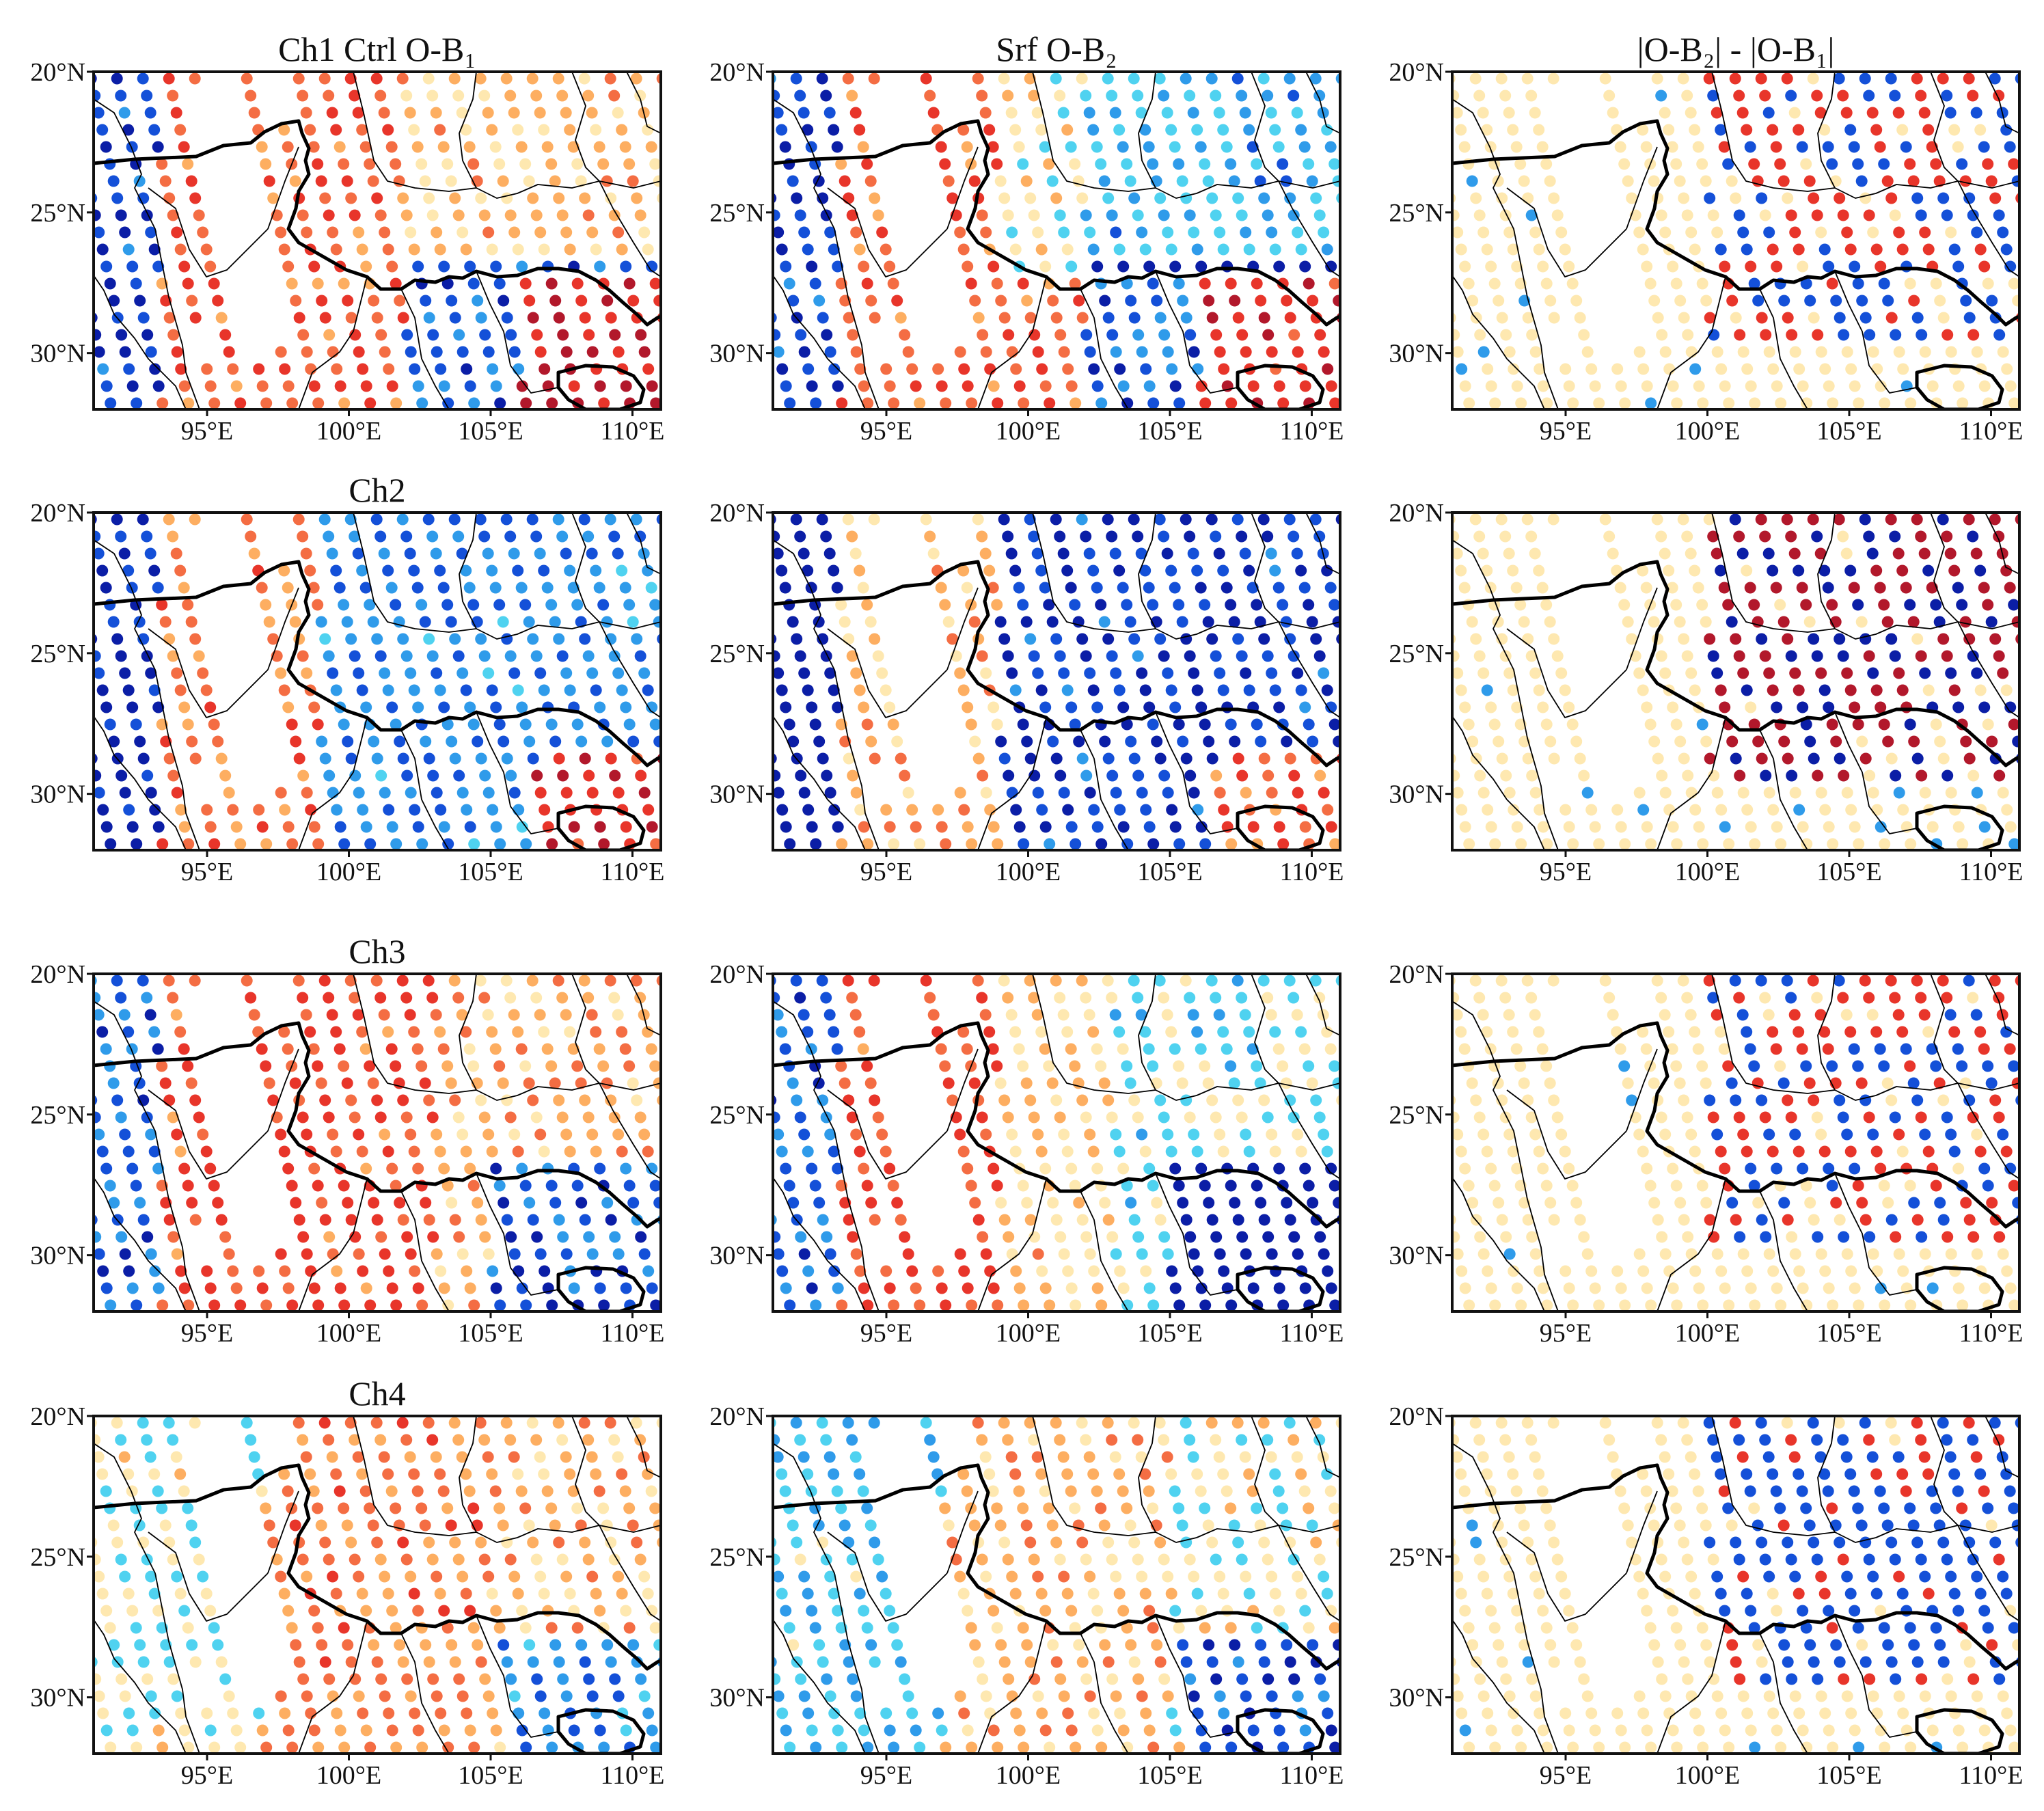  What do you see at coordinates (1416, 354) in the screenshot?
I see `lat-tick-label: 30°N` at bounding box center [1416, 354].